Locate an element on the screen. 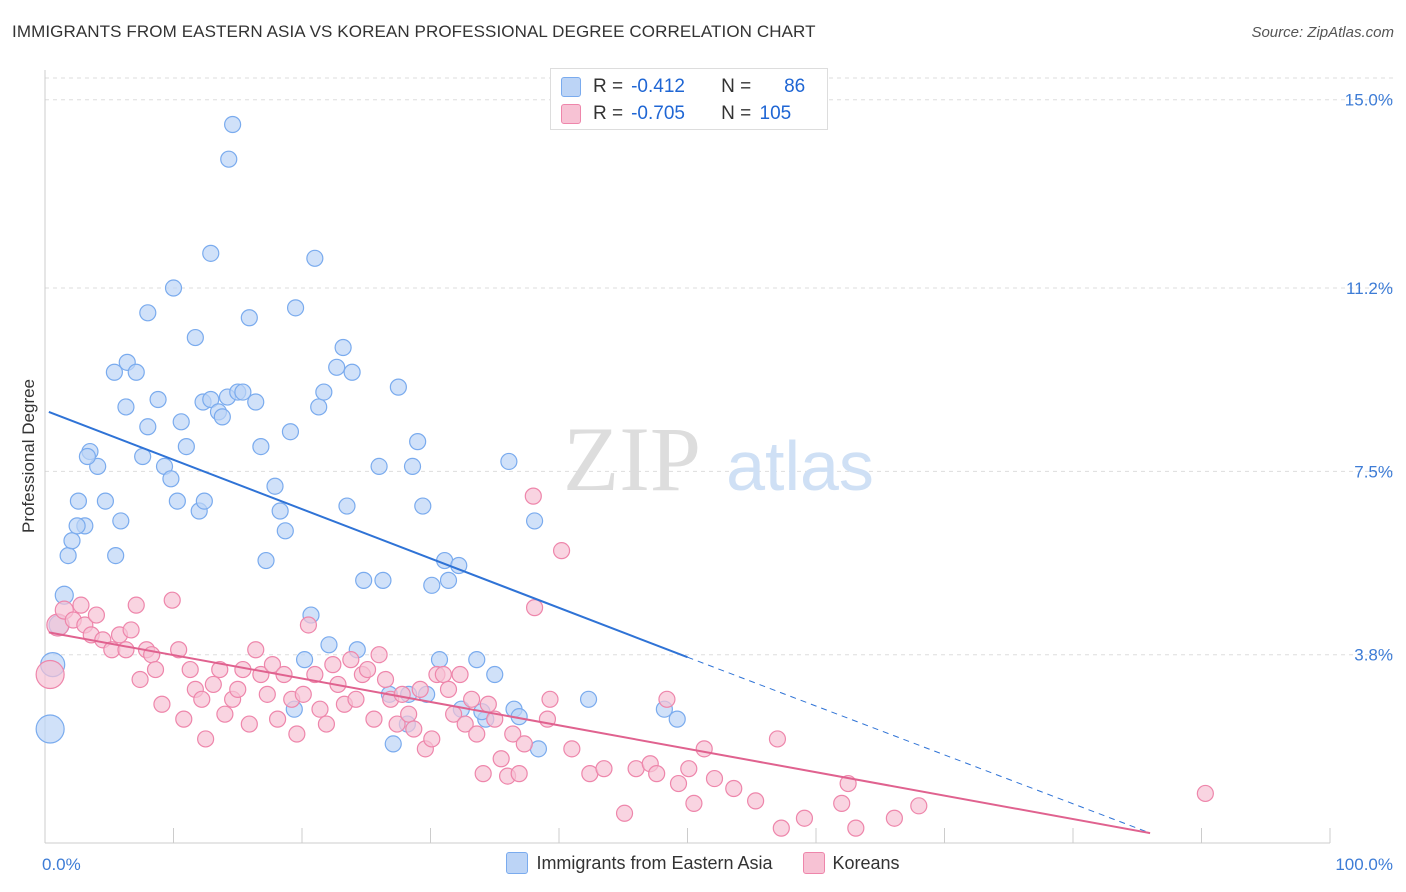 This screenshot has width=1406, height=892. legend-item-eastern-asia: Immigrants from Eastern Asia is located at coordinates (639, 863).